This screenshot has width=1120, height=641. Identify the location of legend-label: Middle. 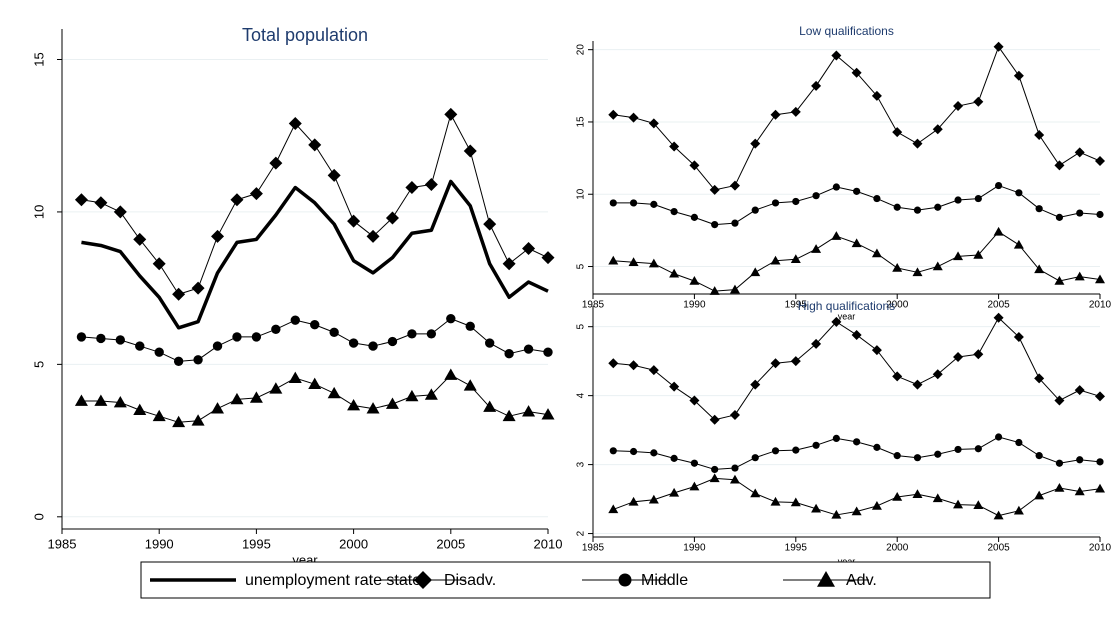
(664, 580).